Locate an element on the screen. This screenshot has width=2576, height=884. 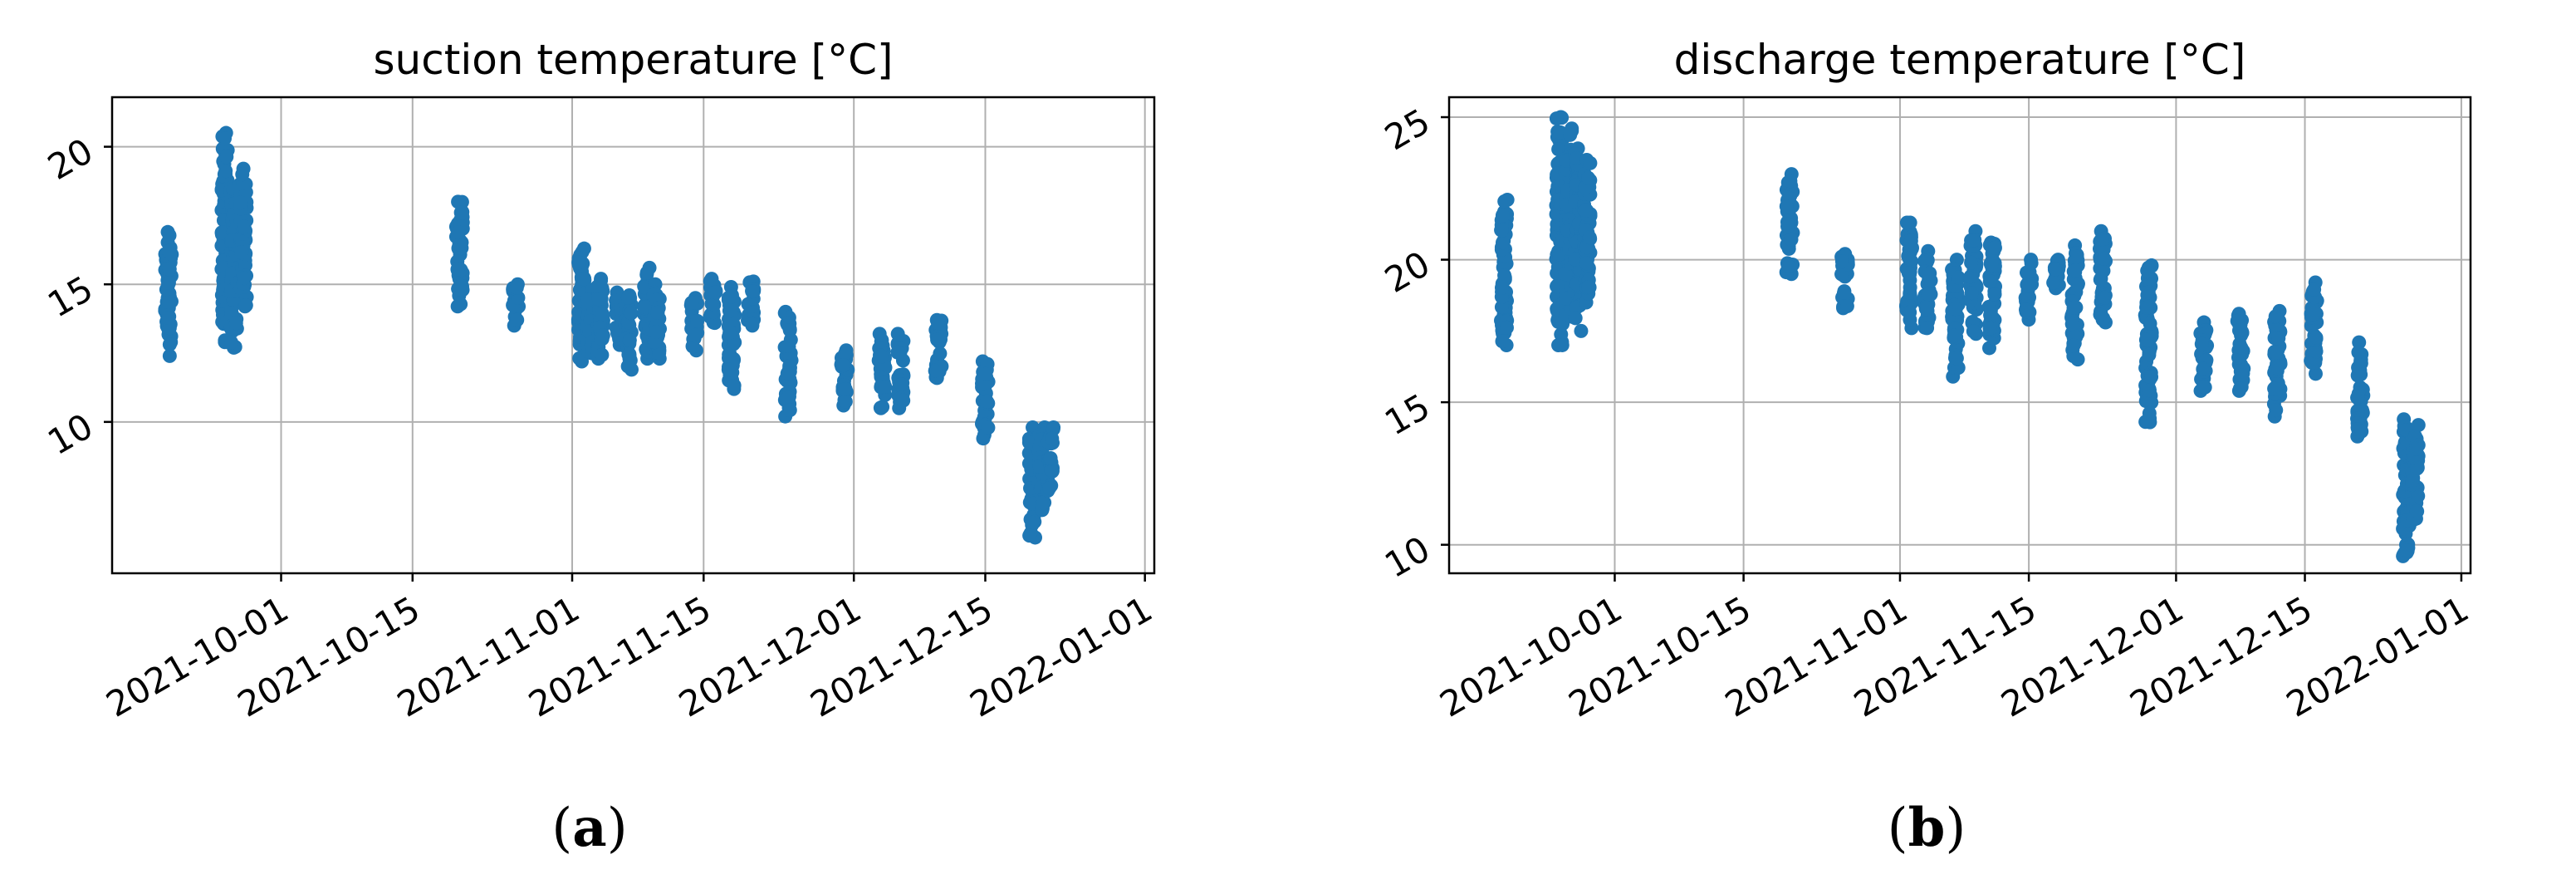
a-y-tick-label: 15 is located at coordinates (71, 296).